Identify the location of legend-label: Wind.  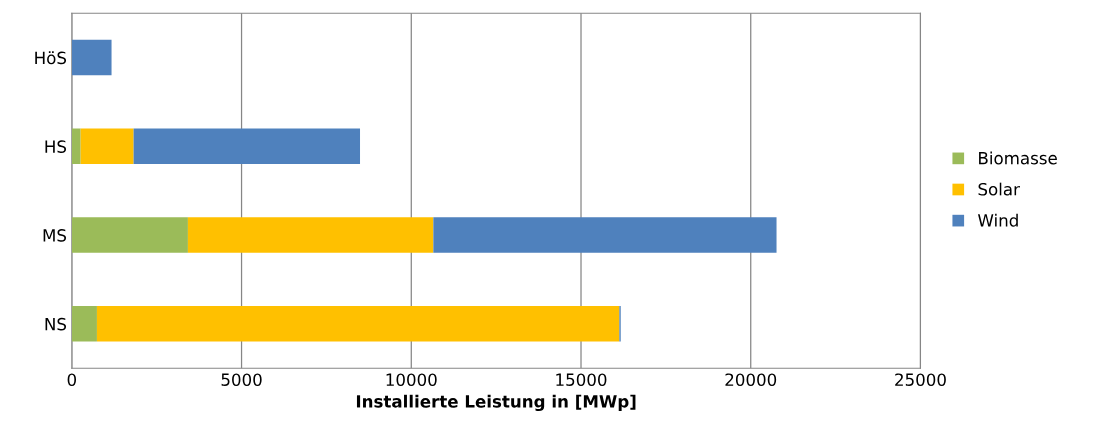
(997, 220).